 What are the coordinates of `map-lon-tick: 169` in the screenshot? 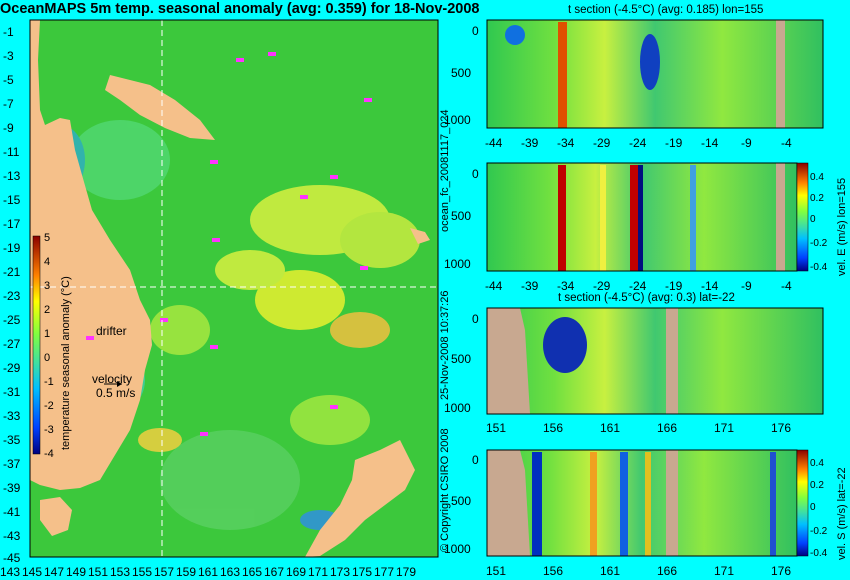 It's located at (296, 572).